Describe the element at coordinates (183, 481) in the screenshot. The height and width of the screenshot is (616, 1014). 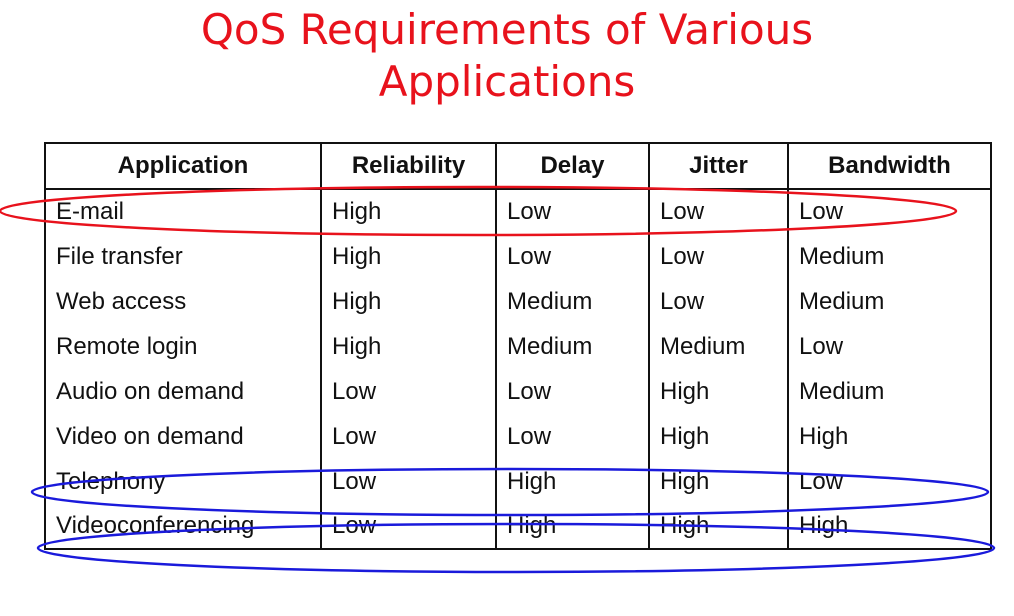
I see `cell-application: Telephony` at that location.